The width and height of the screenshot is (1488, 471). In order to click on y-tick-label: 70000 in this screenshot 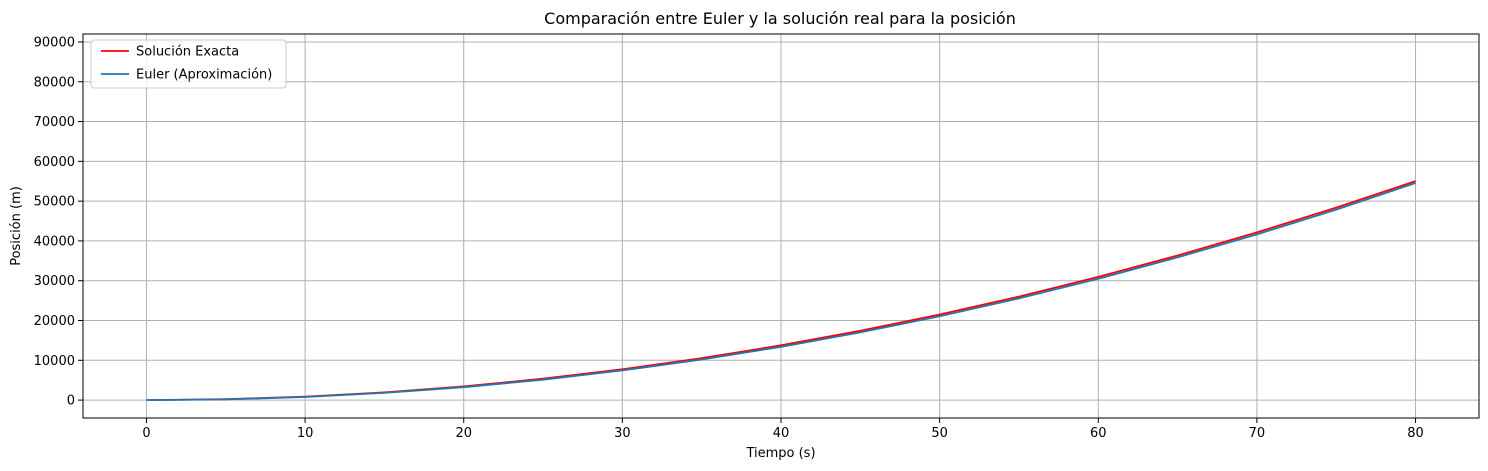, I will do `click(54, 122)`.